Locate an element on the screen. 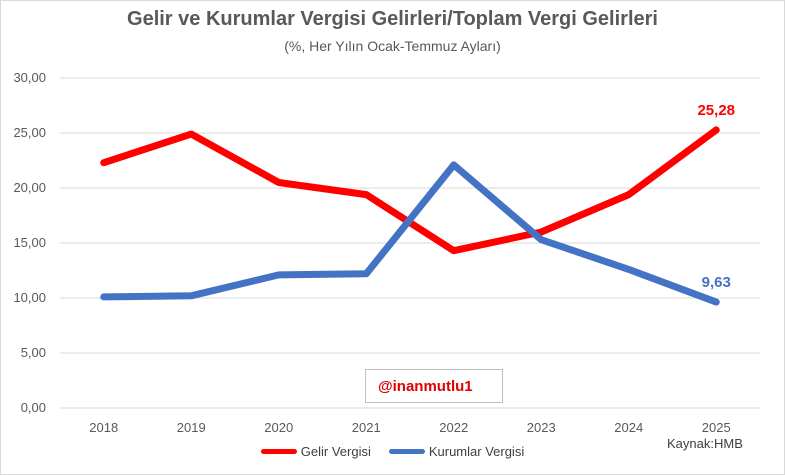 The width and height of the screenshot is (785, 475). x-tick-label: 2019 is located at coordinates (191, 427).